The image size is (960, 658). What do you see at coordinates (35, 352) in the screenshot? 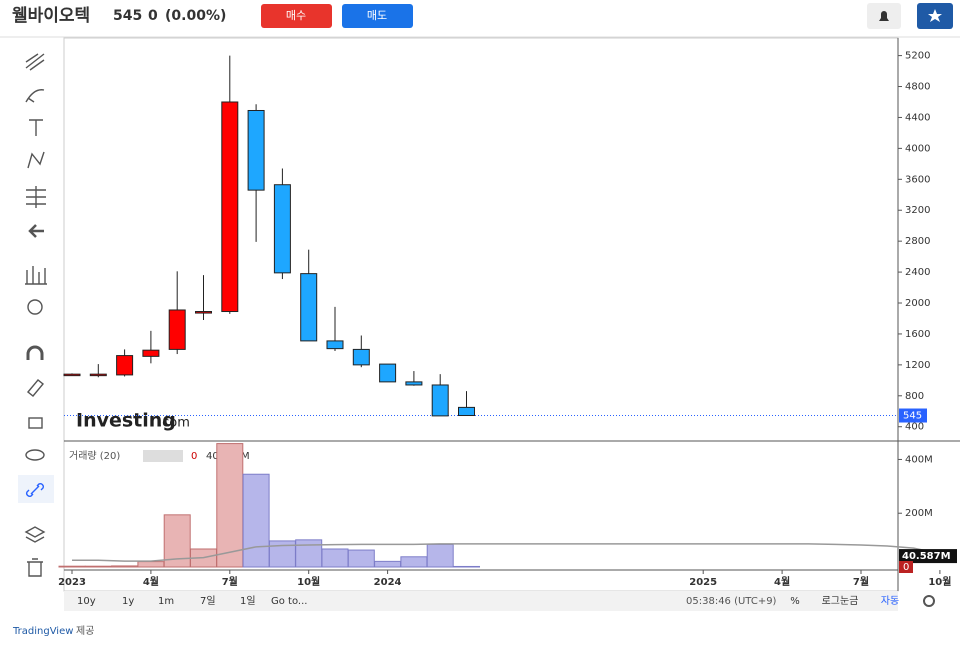
I see `tool-magnet` at bounding box center [35, 352].